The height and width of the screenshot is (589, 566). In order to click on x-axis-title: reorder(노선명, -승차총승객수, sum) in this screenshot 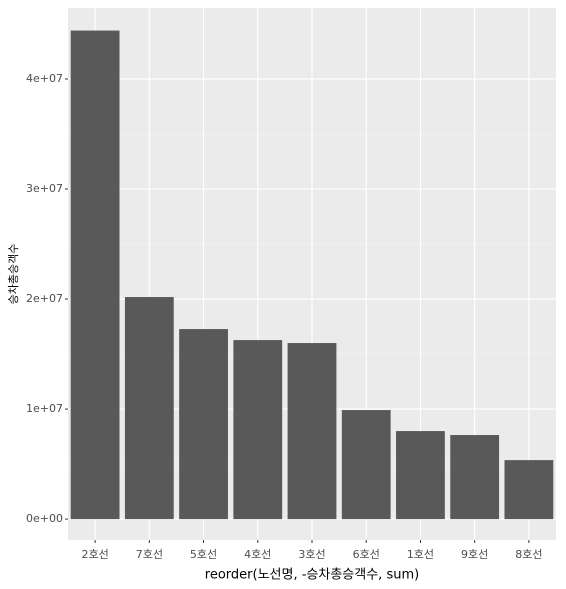, I will do `click(312, 575)`.